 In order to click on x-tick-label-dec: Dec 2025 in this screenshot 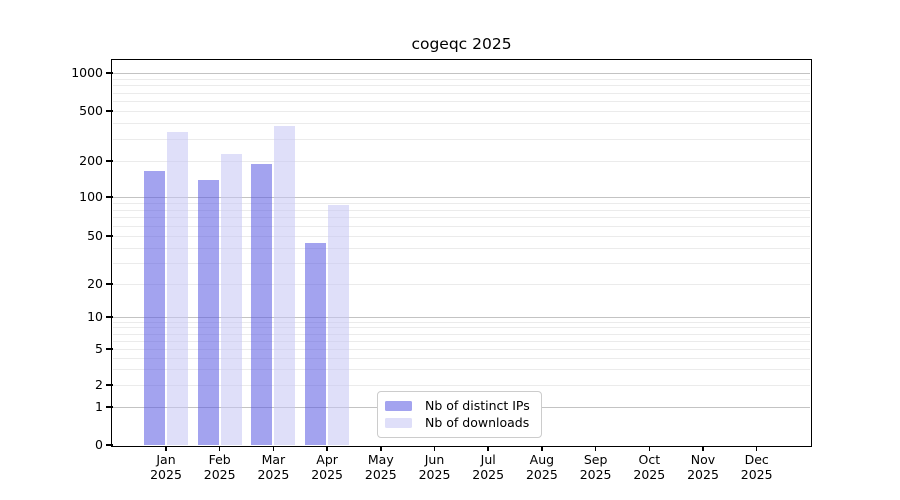, I will do `click(757, 467)`.